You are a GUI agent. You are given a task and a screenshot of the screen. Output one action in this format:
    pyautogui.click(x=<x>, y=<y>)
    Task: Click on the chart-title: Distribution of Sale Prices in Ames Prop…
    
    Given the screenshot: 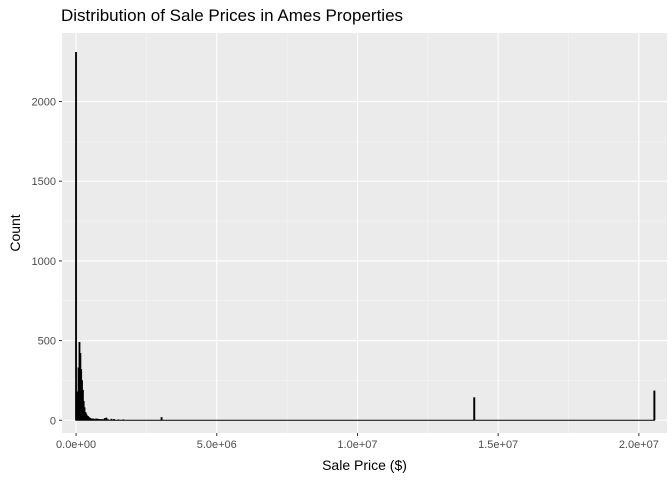 What is the action you would take?
    pyautogui.click(x=232, y=15)
    